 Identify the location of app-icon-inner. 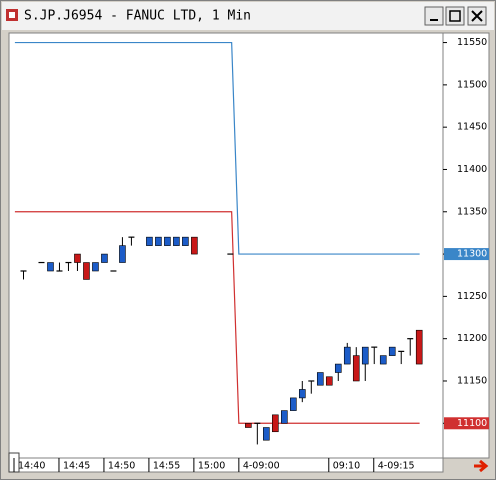
(12, 15).